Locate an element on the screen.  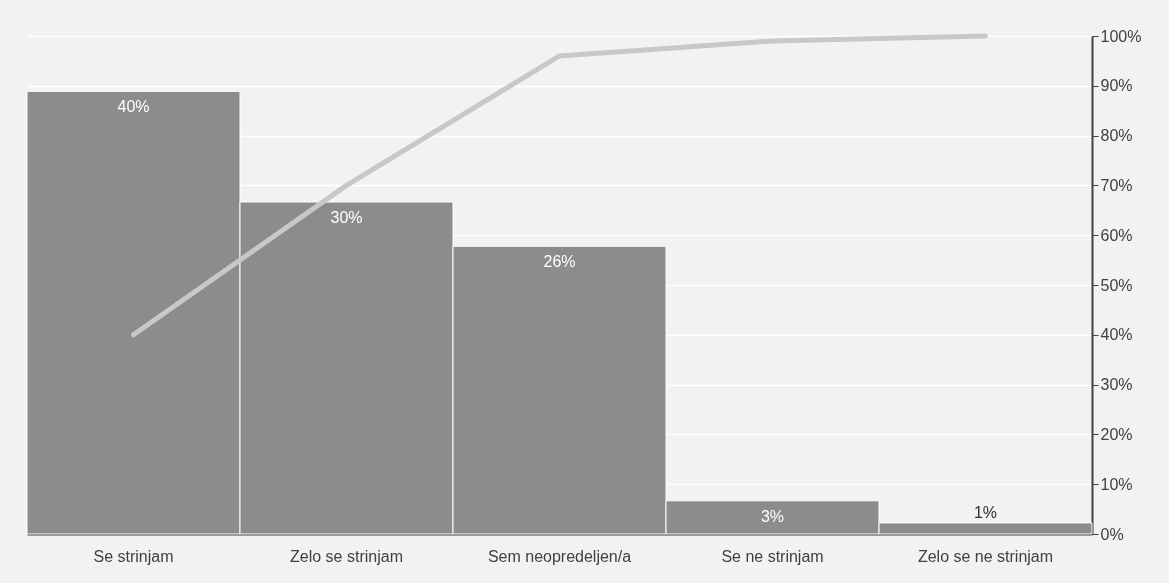
data-label: 30% is located at coordinates (346, 217).